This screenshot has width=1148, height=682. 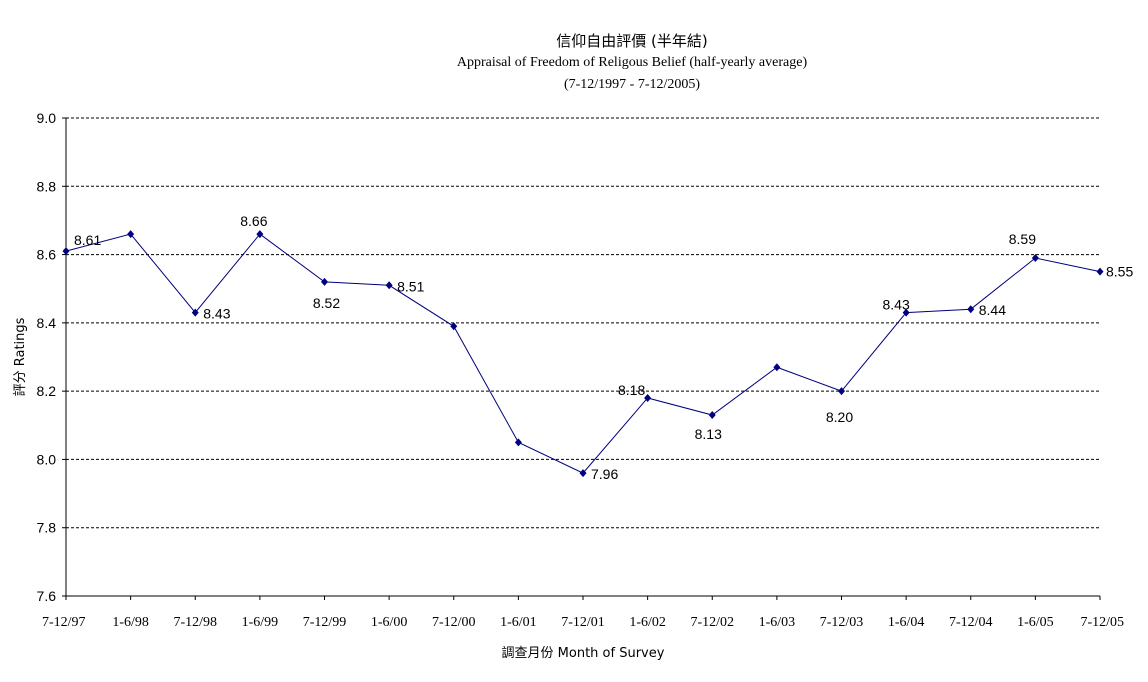 I want to click on x-tick-label: 1-6/05, so click(x=1035, y=622).